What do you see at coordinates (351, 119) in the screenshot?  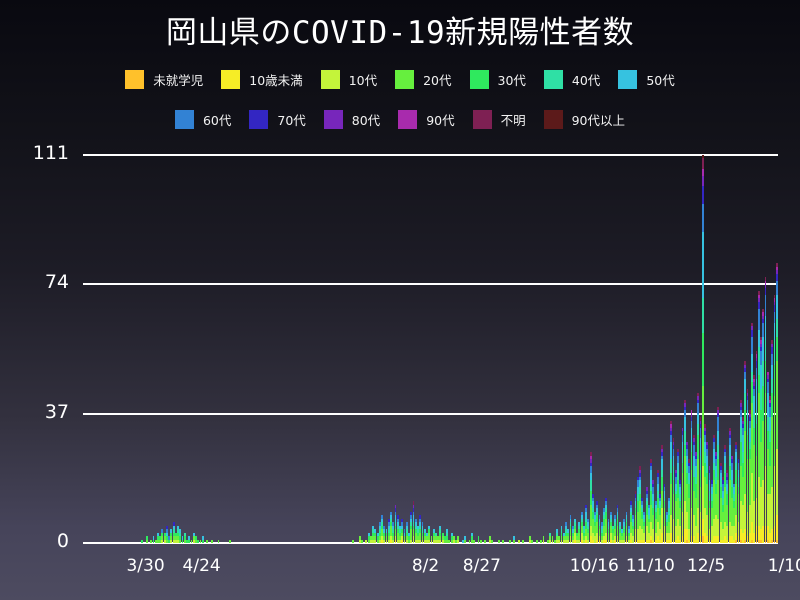 I see `legend-item-80代: 80代` at bounding box center [351, 119].